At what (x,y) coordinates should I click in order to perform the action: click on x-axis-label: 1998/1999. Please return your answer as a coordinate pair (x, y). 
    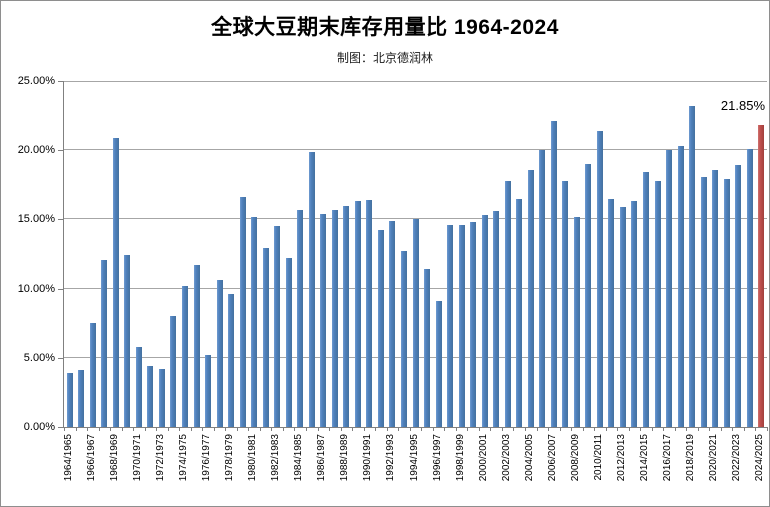
    Looking at the image, I should click on (460, 458).